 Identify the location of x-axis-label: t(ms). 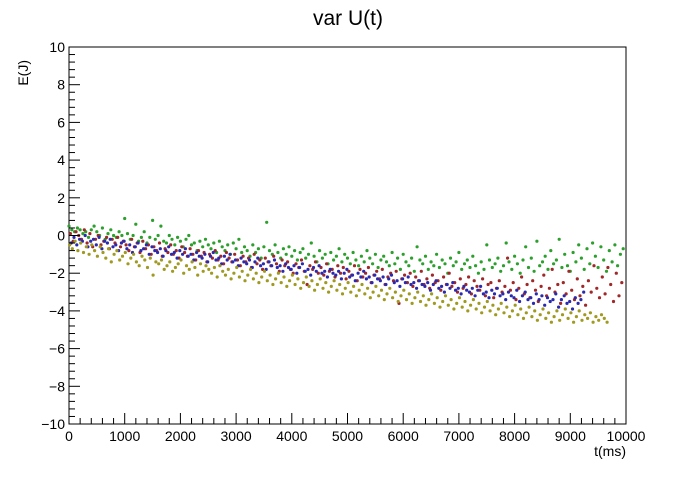
(610, 451).